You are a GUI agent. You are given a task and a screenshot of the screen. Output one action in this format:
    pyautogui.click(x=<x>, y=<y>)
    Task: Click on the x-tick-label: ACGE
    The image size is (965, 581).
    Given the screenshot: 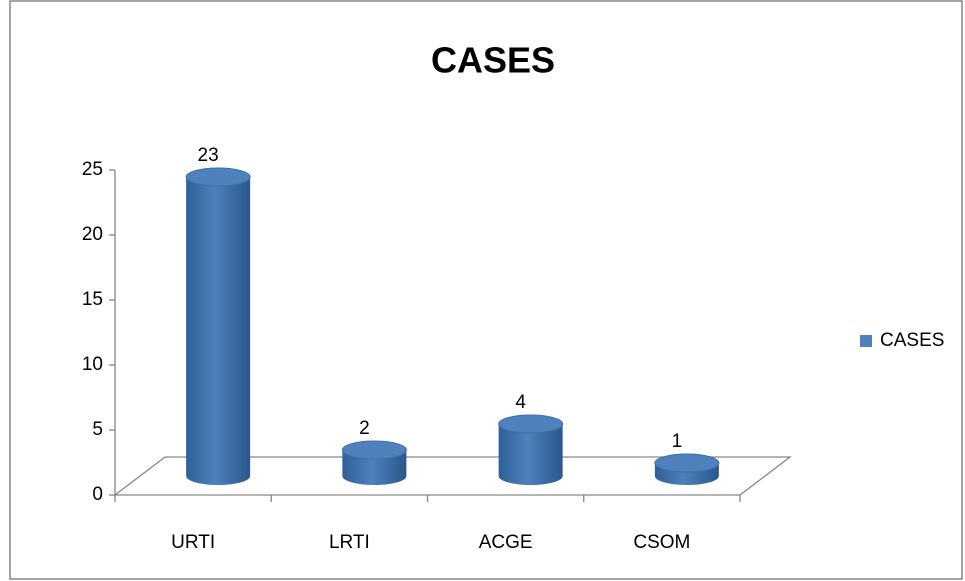 What is the action you would take?
    pyautogui.click(x=506, y=542)
    